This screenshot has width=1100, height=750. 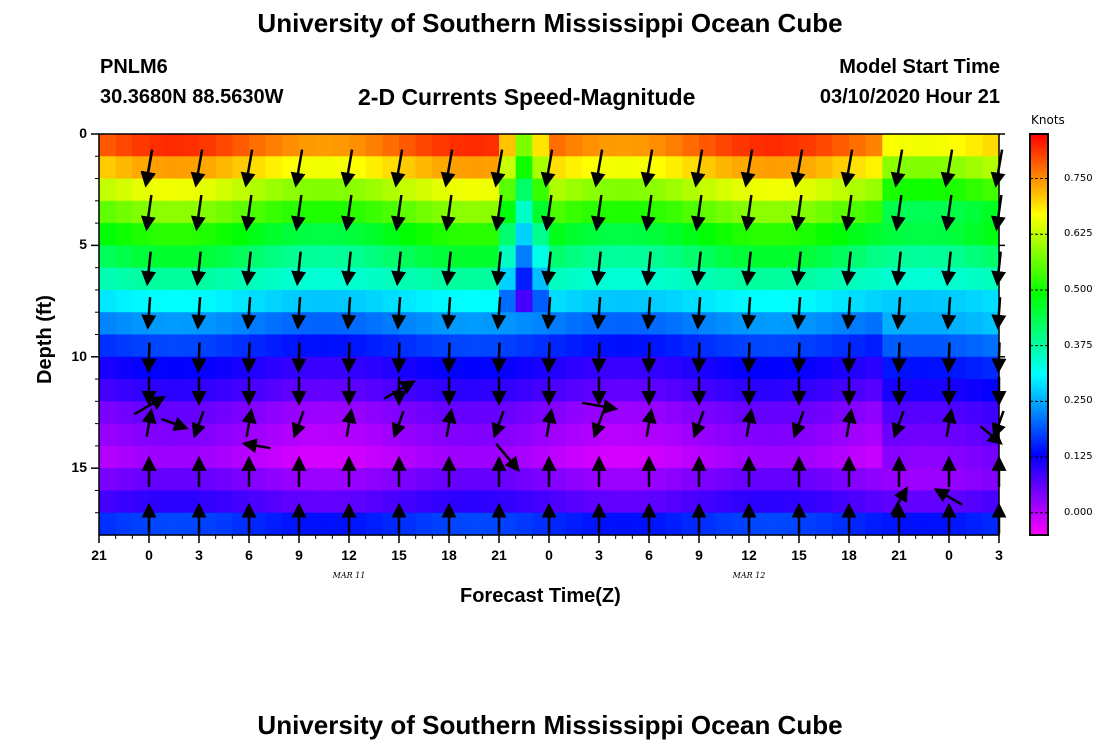 I want to click on y-tick-label: 15, so click(x=79, y=467).